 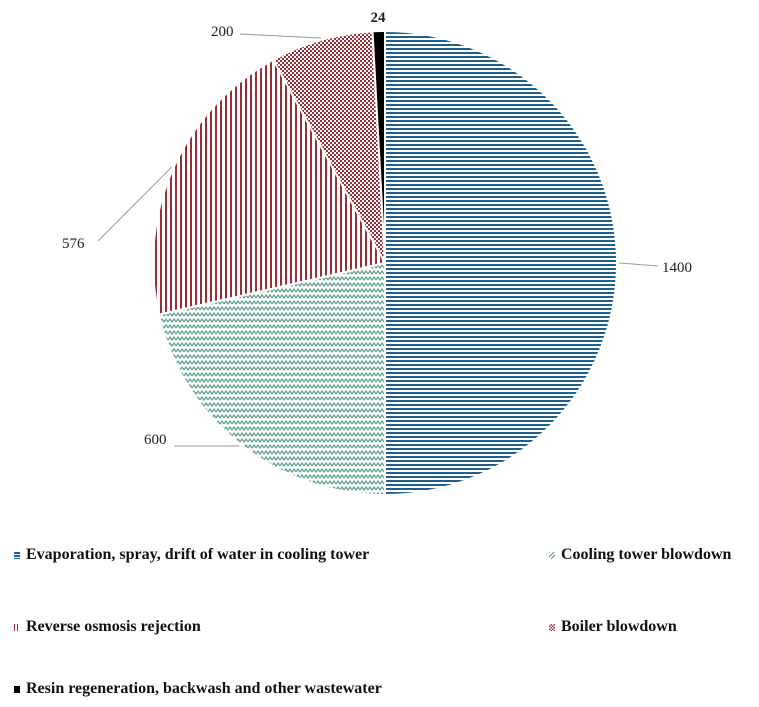 What do you see at coordinates (271, 379) in the screenshot?
I see `pie-slice-cooling-blowdown` at bounding box center [271, 379].